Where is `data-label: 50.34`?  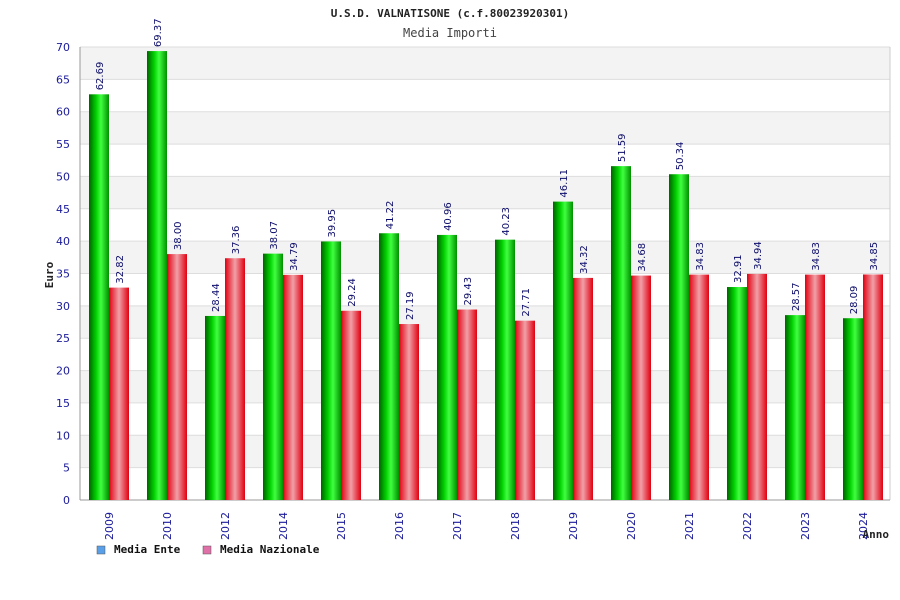 data-label: 50.34 is located at coordinates (680, 156).